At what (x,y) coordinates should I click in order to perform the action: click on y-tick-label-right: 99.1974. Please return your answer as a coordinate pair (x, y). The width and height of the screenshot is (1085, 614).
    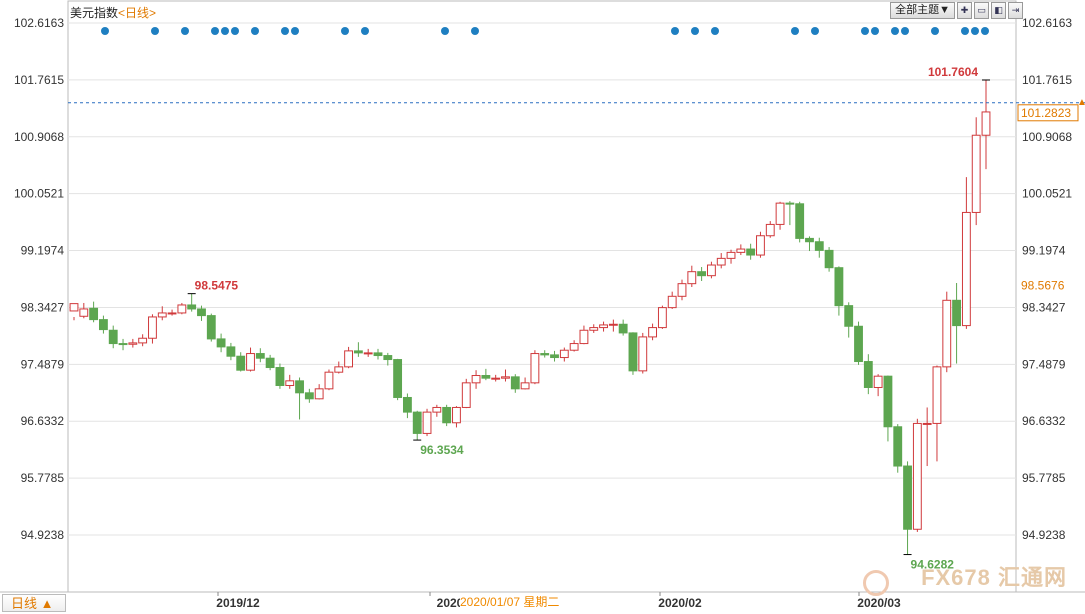
    Looking at the image, I should click on (1044, 251).